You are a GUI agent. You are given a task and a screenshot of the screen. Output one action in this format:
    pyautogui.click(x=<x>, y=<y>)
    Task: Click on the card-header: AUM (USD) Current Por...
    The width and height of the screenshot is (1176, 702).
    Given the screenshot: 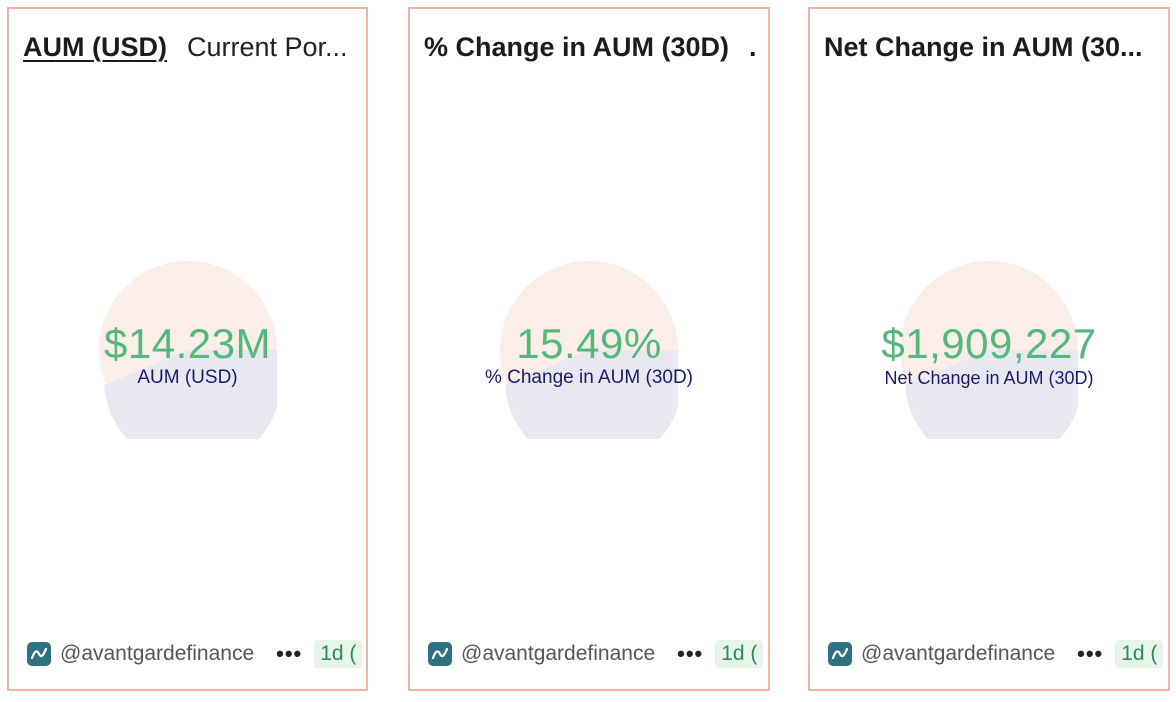 What is the action you would take?
    pyautogui.click(x=194, y=47)
    